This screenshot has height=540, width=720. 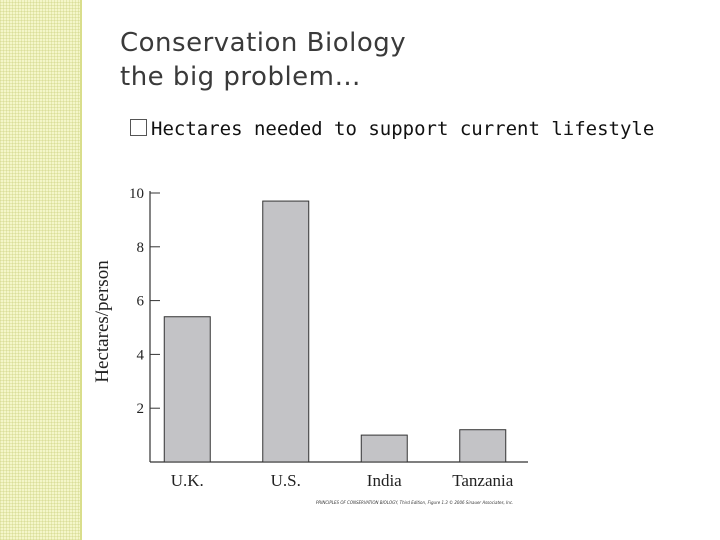 What do you see at coordinates (286, 331) in the screenshot?
I see `bar-us` at bounding box center [286, 331].